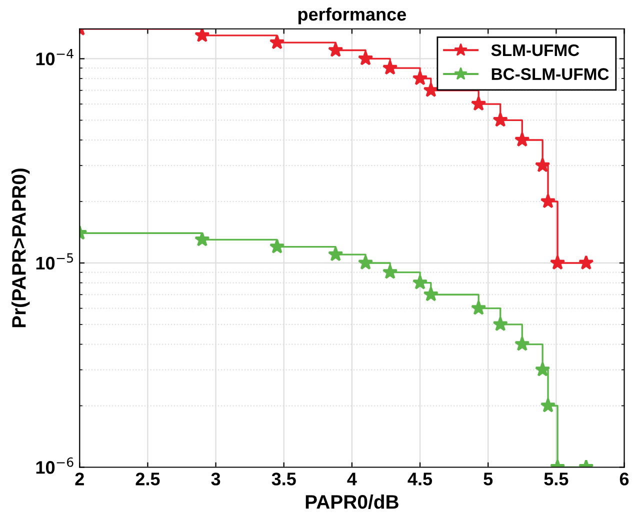  I want to click on y-tick-label: 10$^{−5}$, so click(55, 261).